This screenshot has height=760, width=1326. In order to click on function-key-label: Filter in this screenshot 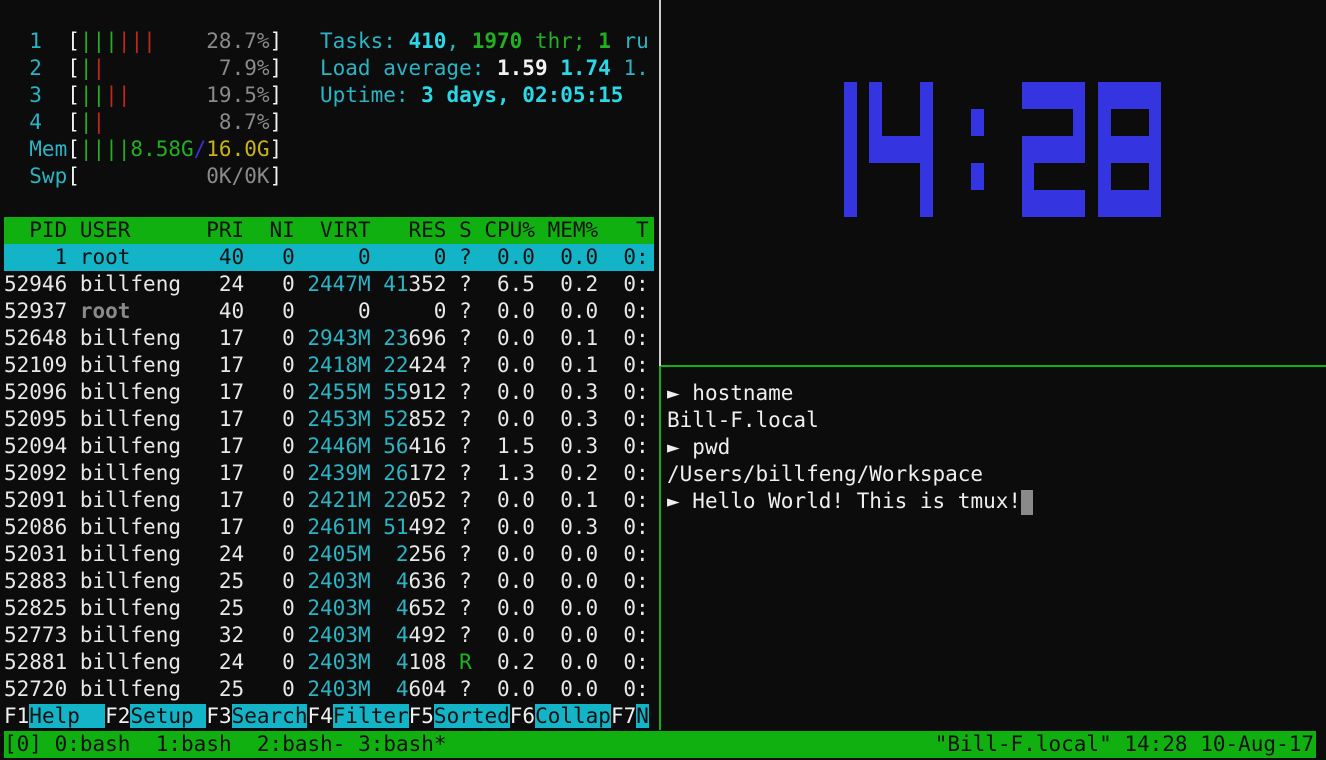, I will do `click(370, 716)`.